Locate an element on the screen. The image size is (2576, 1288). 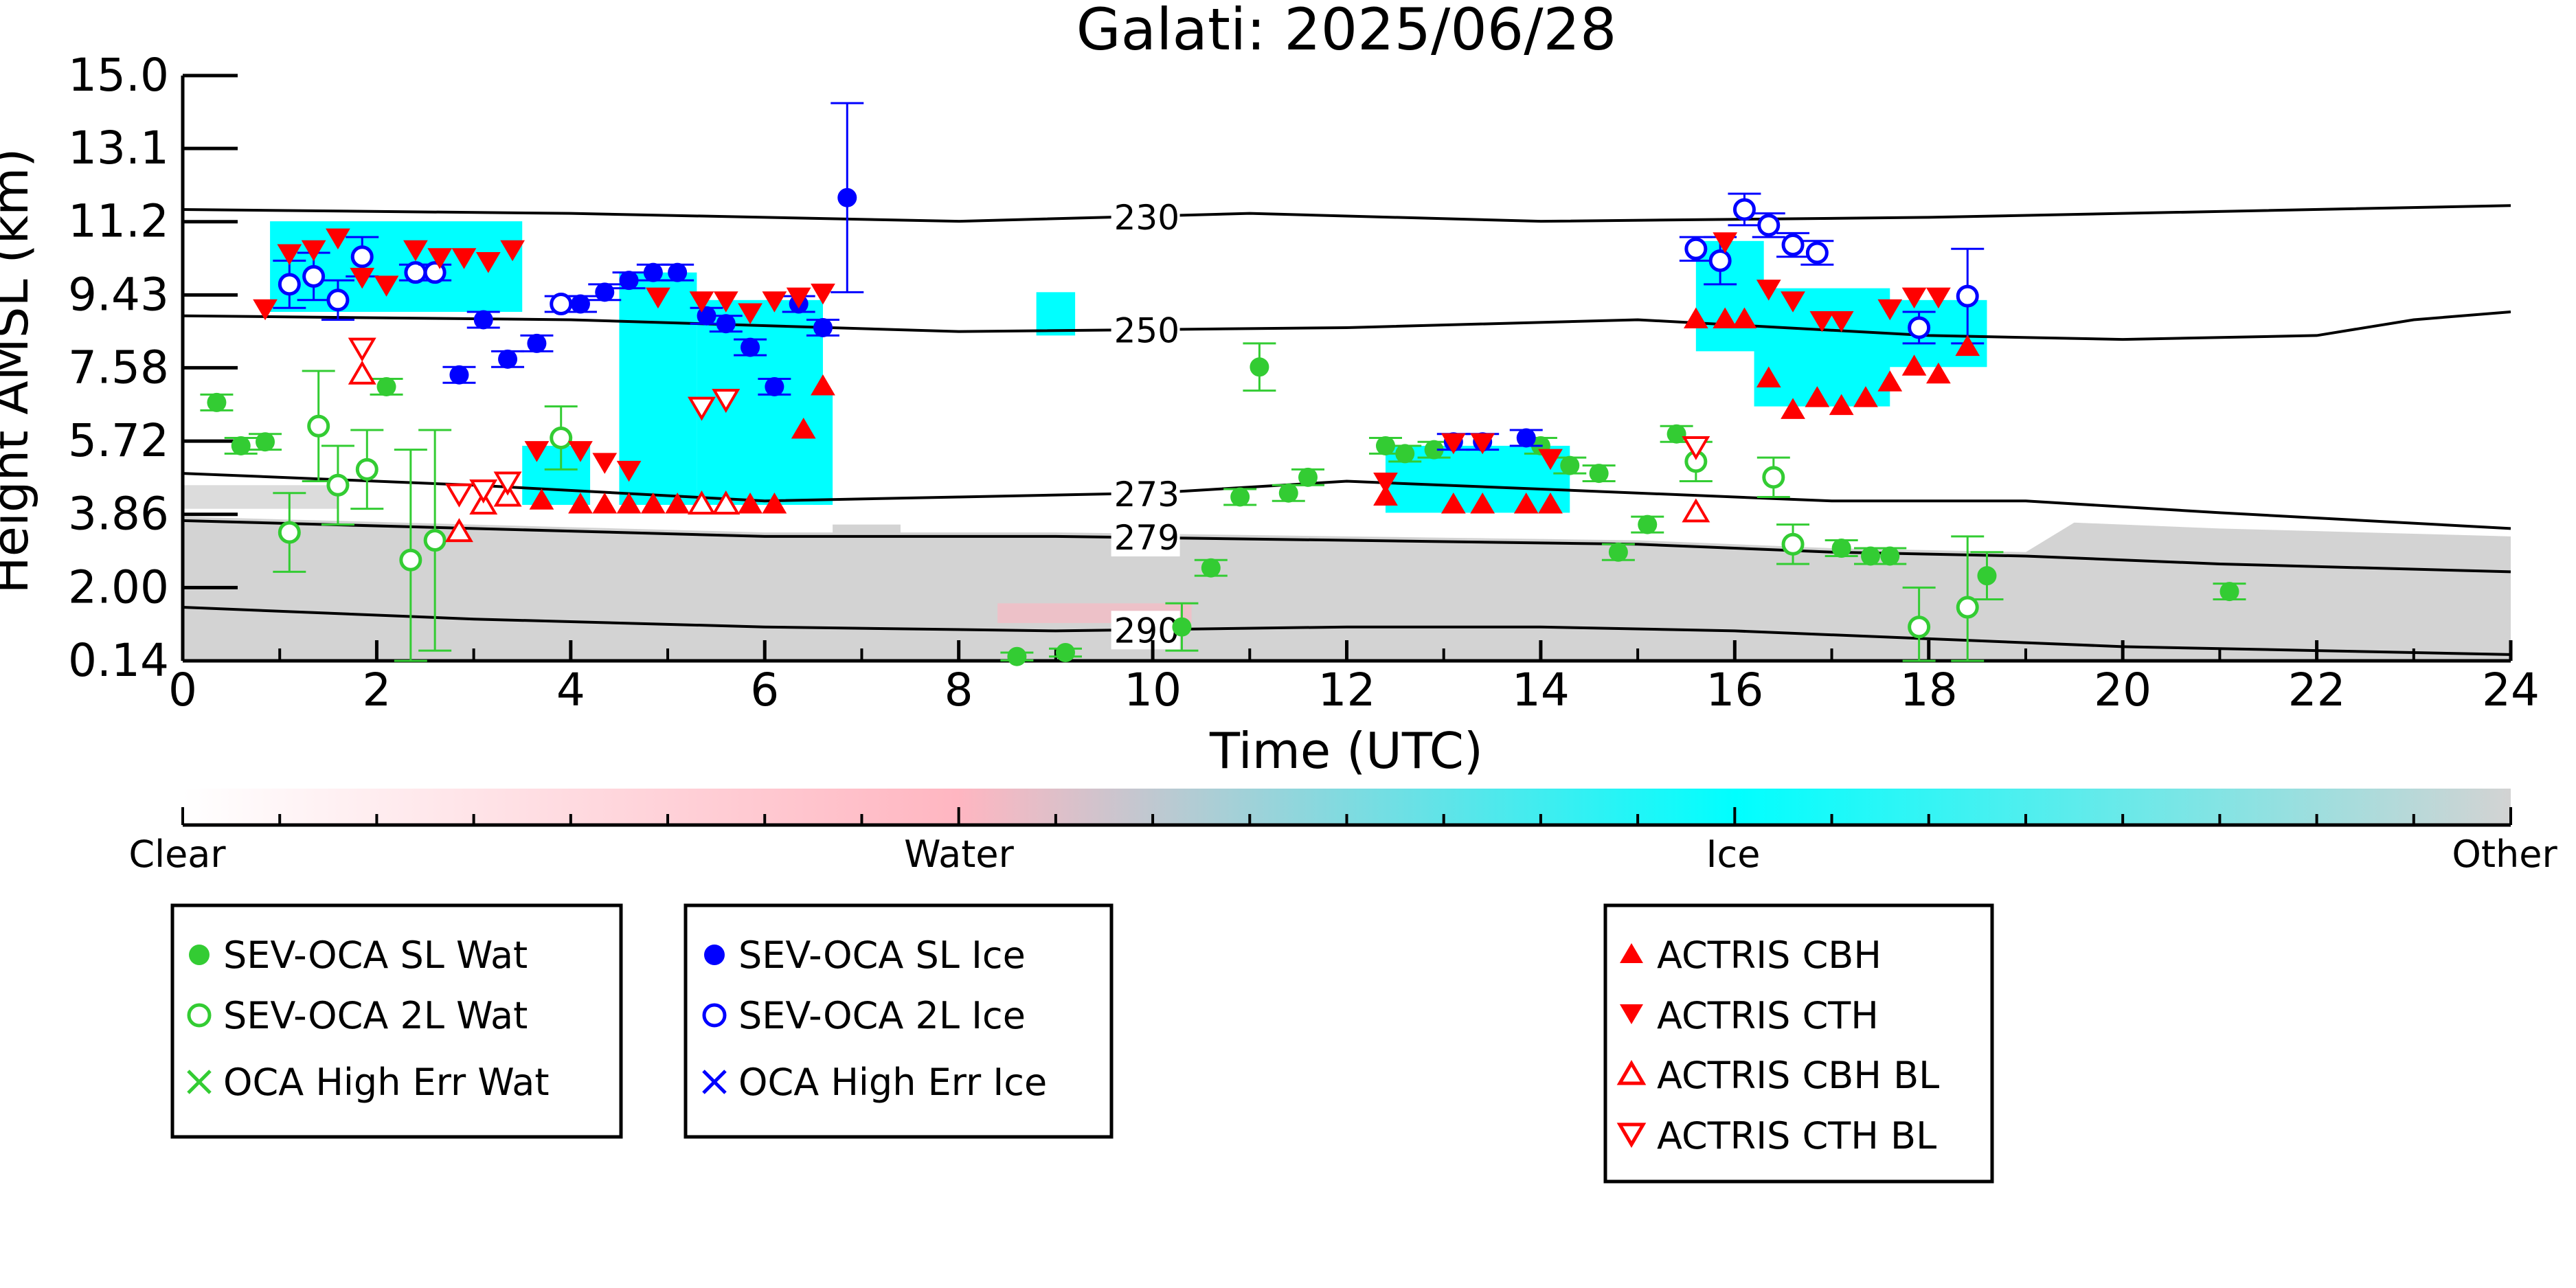
legend-cth-bl-marker is located at coordinates (1631, 1135).